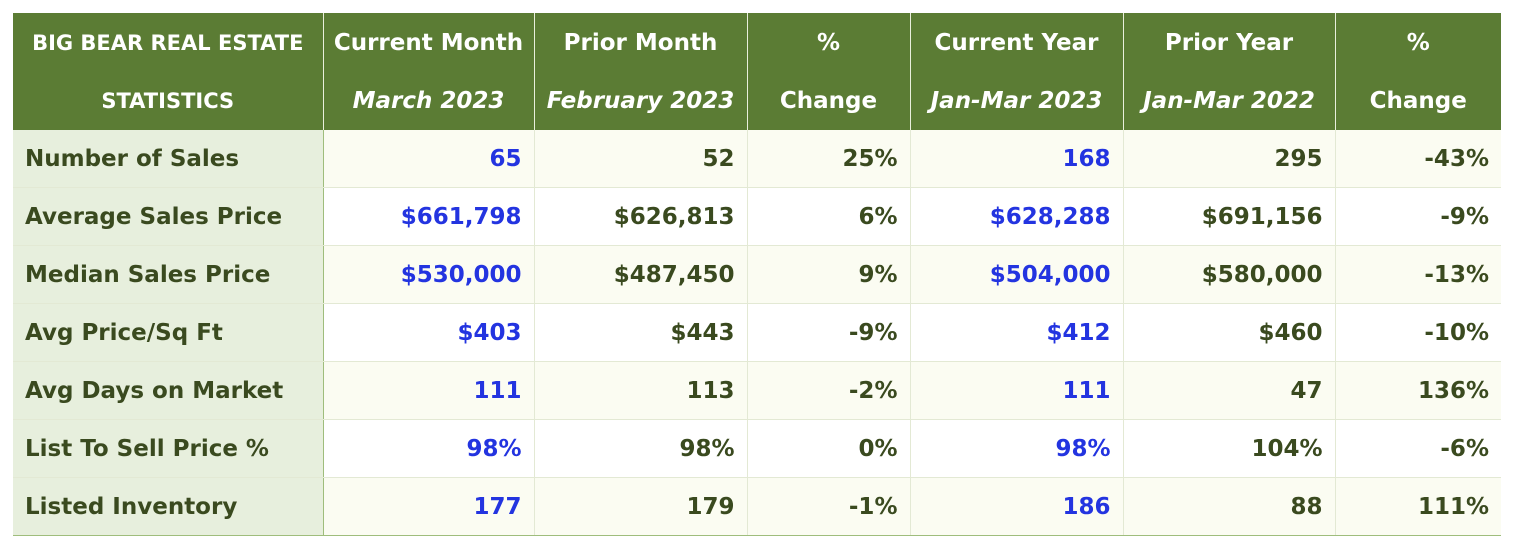 Image resolution: width=1514 pixels, height=552 pixels. What do you see at coordinates (1229, 332) in the screenshot?
I see `data-cell: $460` at bounding box center [1229, 332].